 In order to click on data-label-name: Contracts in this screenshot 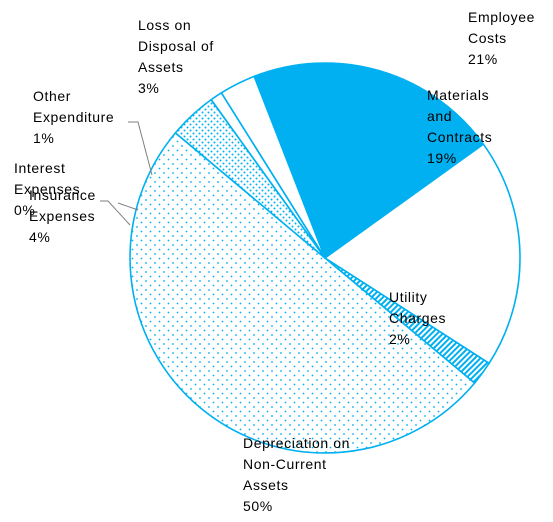, I will do `click(459, 137)`.